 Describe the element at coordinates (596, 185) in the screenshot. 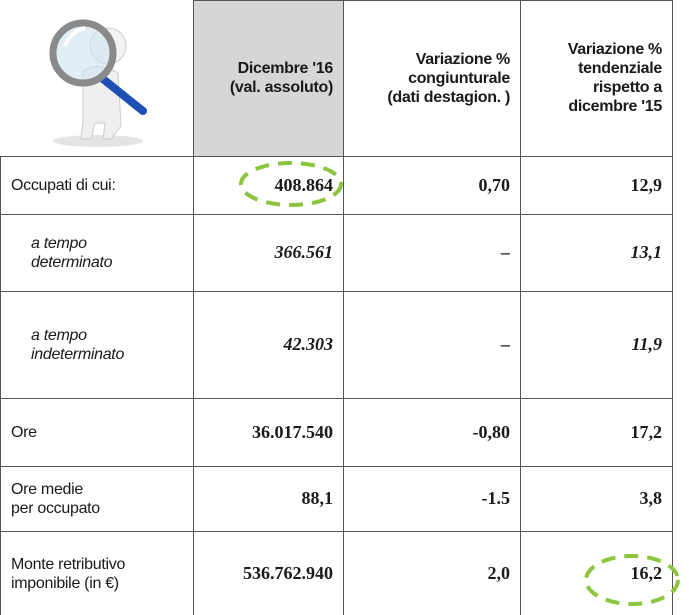

I see `value-cell: 12,9` at that location.